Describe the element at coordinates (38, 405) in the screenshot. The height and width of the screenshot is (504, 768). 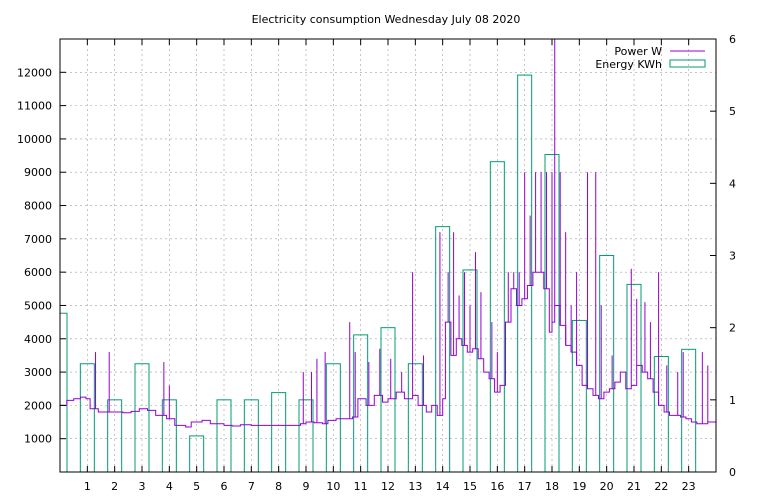
I see `y-tick-label: 2000` at that location.